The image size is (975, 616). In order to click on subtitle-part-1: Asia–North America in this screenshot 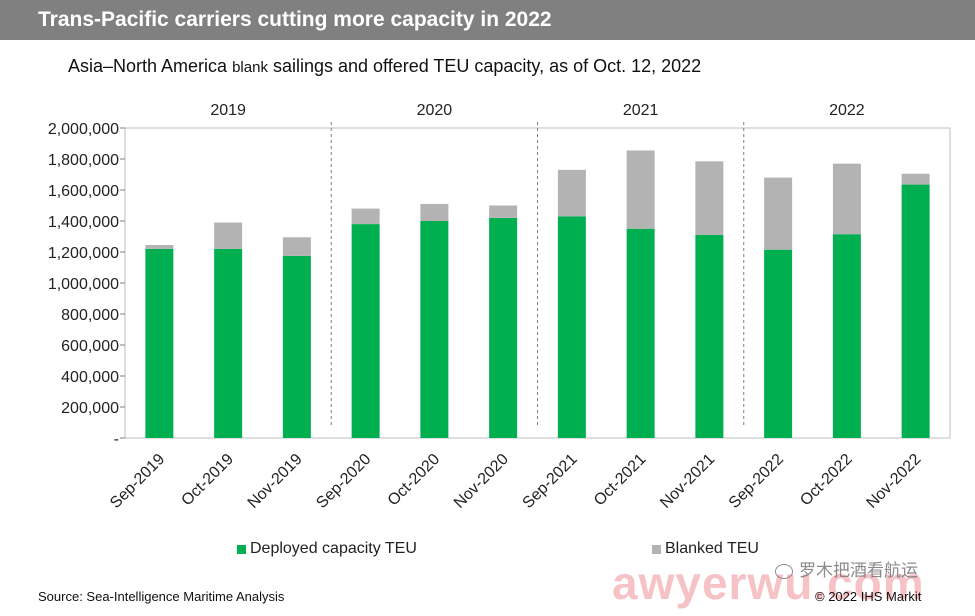, I will do `click(150, 66)`.